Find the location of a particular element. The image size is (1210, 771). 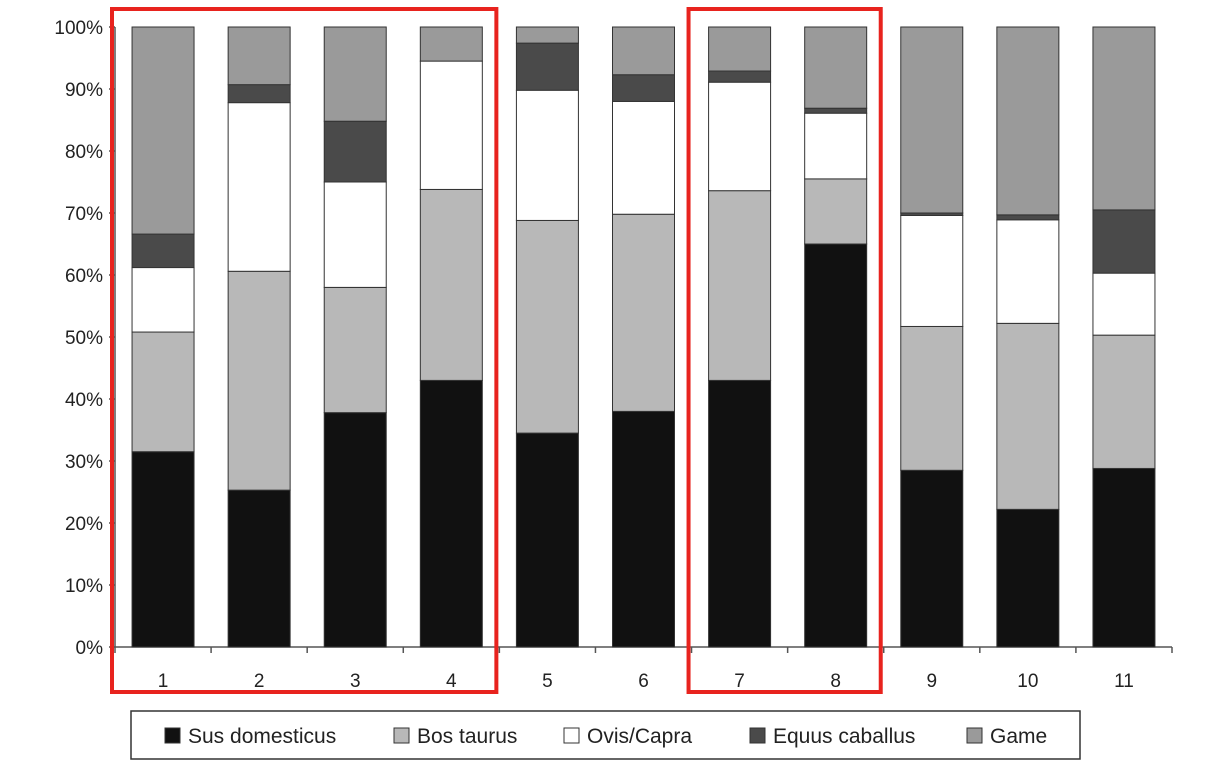

legend-label-ovis-capra: Ovis/Capra is located at coordinates (639, 736).